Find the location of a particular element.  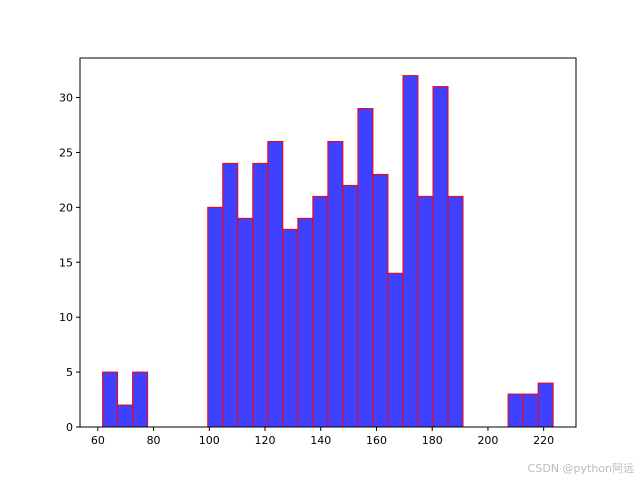

x-tick-label: 60 is located at coordinates (98, 440).